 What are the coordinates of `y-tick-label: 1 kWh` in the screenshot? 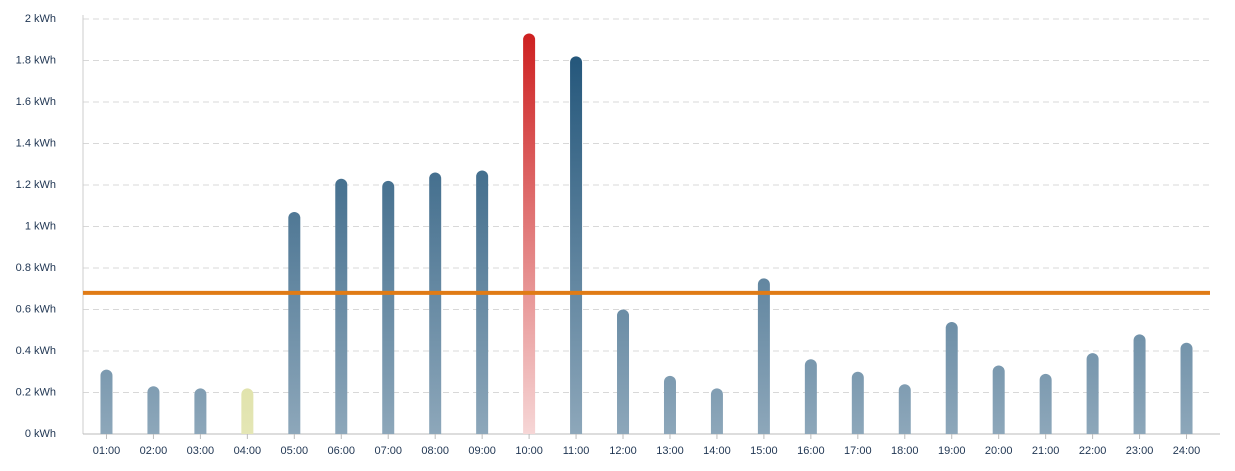 It's located at (40, 226).